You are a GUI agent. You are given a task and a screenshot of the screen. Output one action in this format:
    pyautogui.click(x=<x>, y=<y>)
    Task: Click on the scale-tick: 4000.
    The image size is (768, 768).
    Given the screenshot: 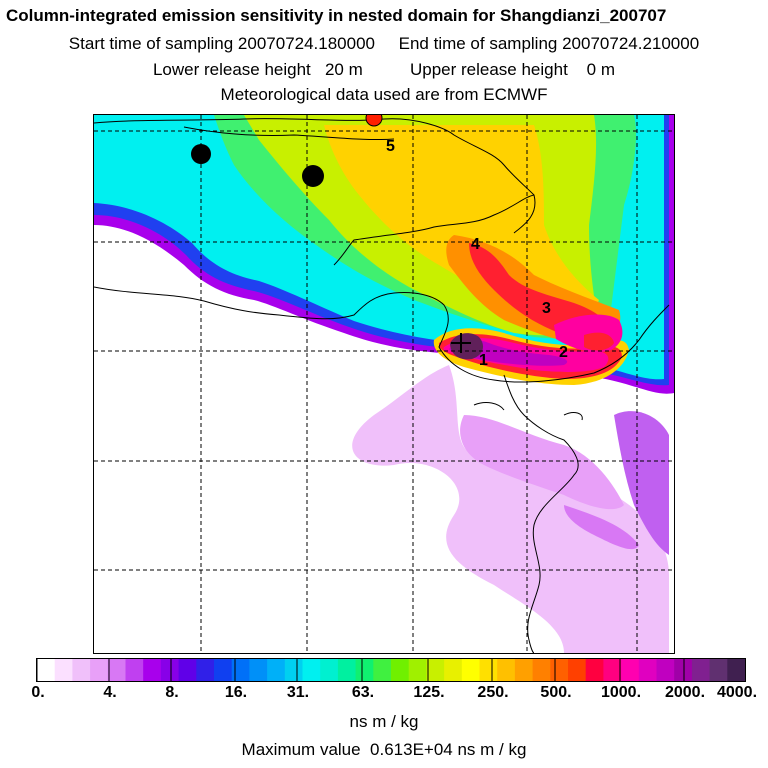 What is the action you would take?
    pyautogui.click(x=737, y=692)
    